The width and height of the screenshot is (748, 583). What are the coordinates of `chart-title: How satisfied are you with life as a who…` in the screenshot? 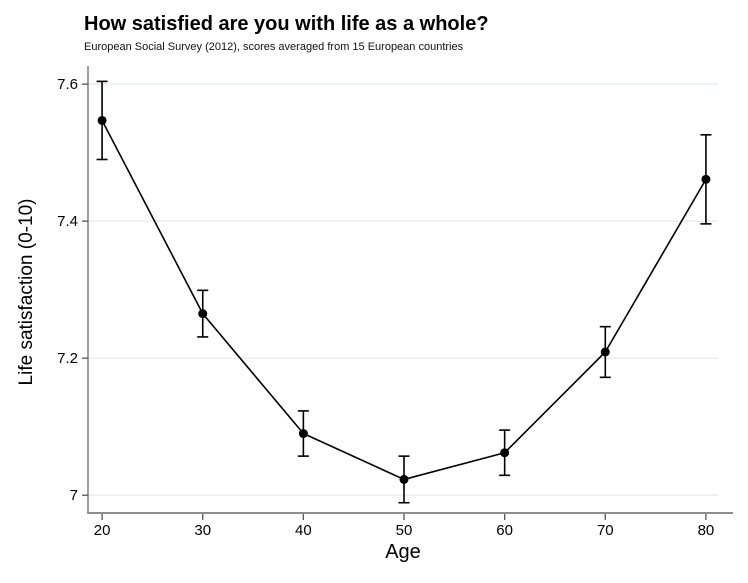 It's located at (286, 24).